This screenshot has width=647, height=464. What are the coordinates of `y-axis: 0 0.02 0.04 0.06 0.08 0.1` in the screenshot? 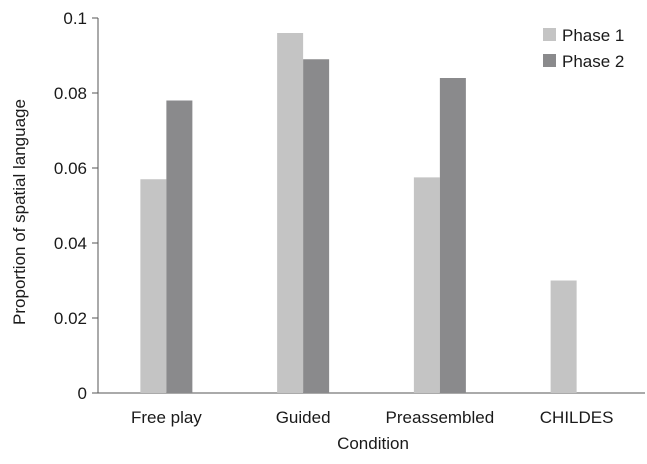 It's located at (76, 206).